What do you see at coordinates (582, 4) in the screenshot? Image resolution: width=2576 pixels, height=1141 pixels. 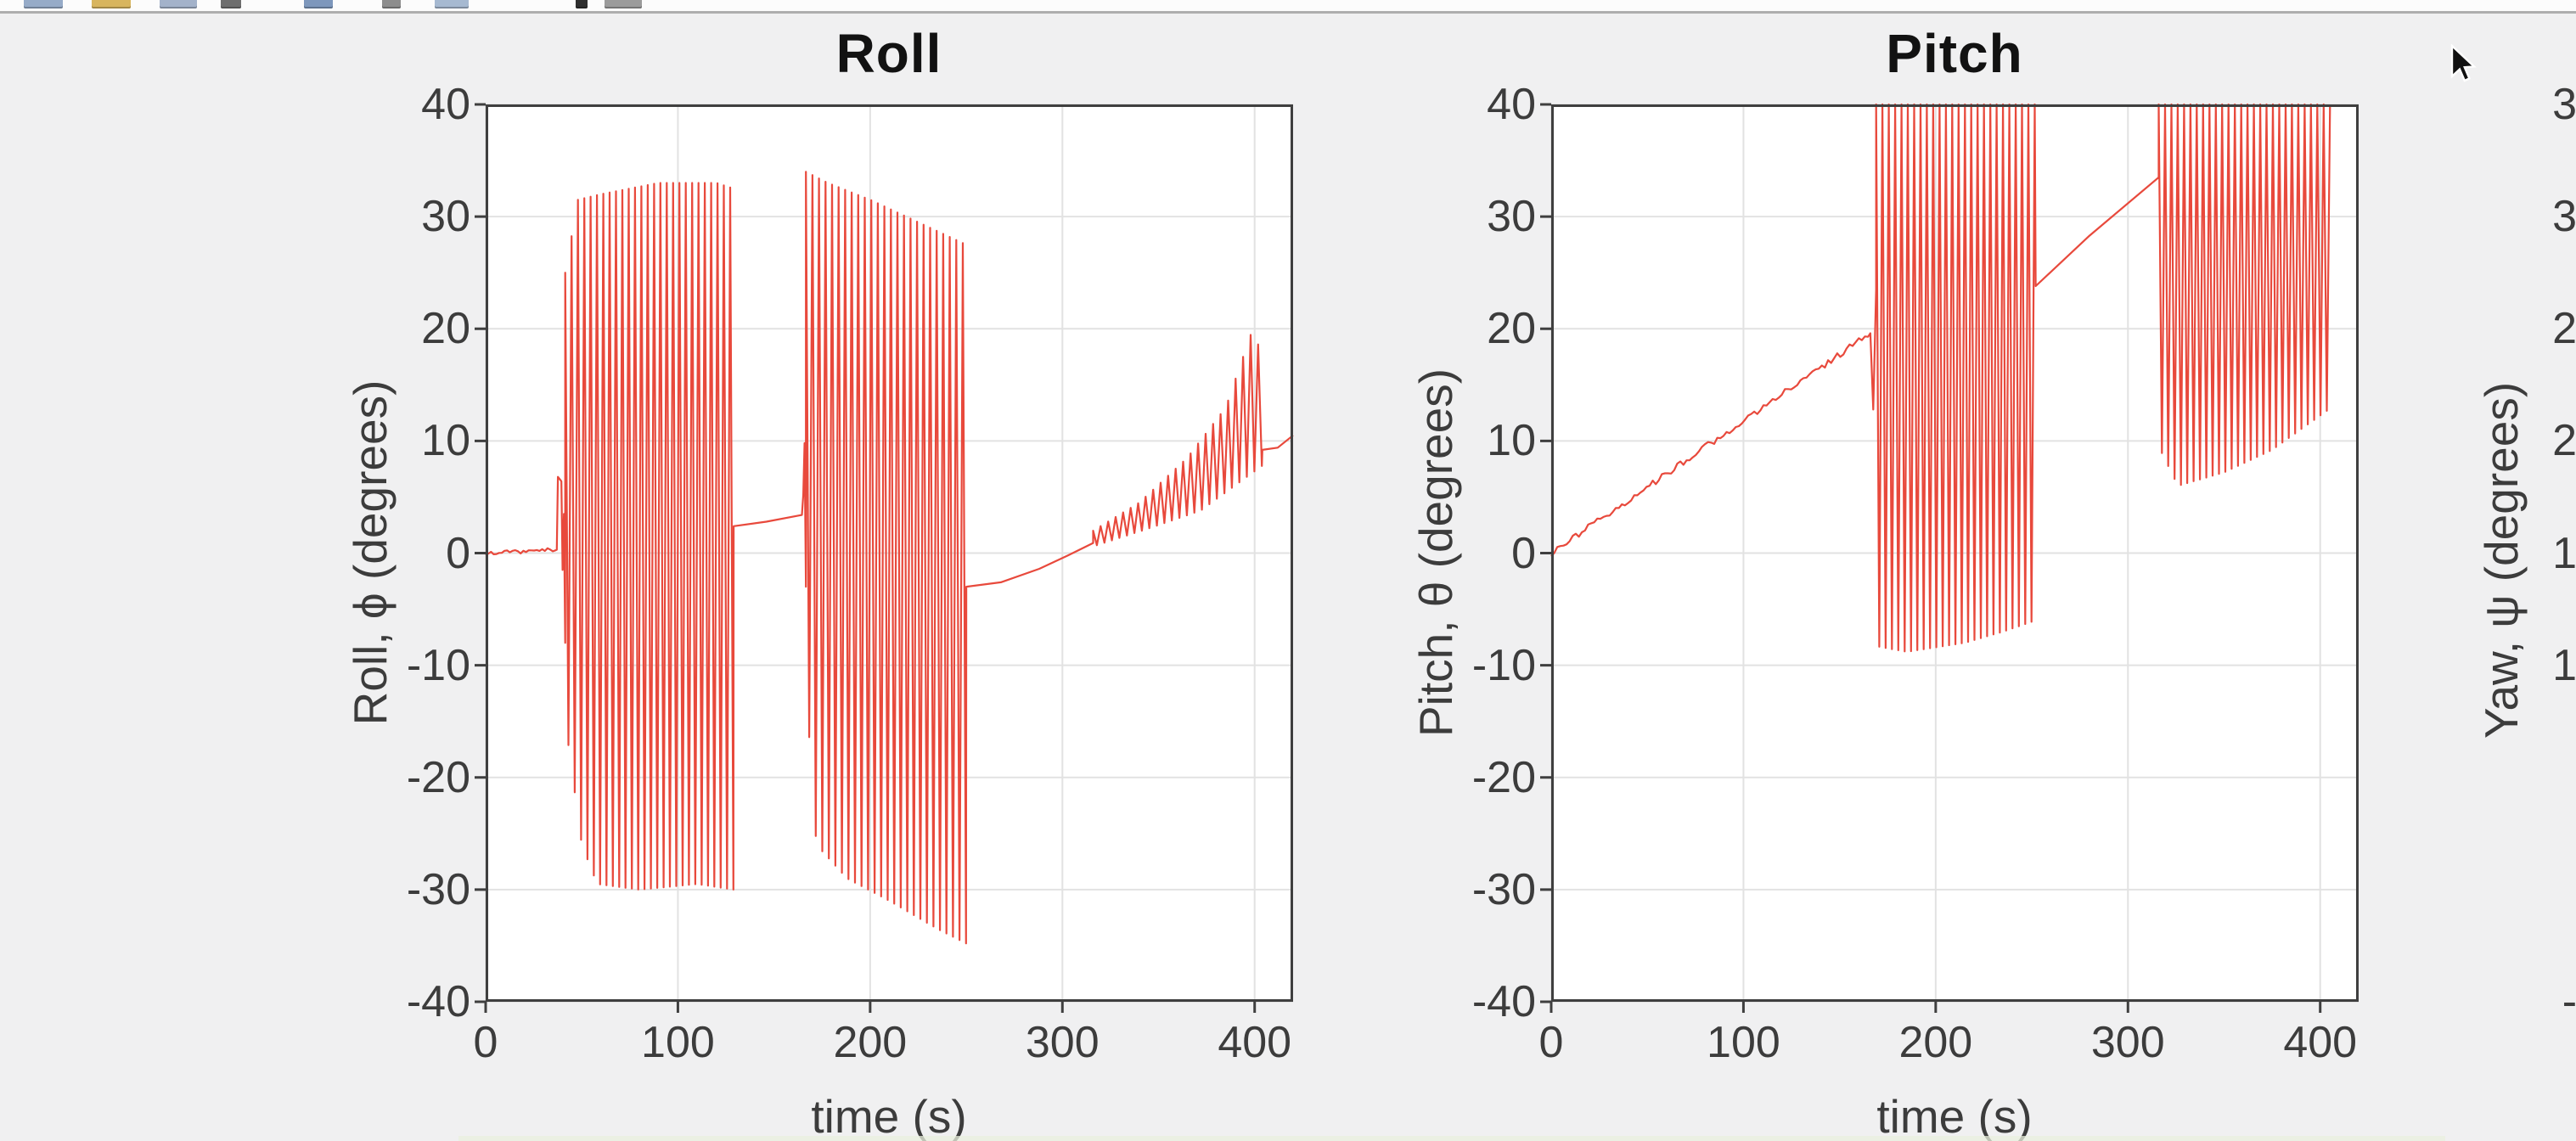 I see `edit-plot-icon` at bounding box center [582, 4].